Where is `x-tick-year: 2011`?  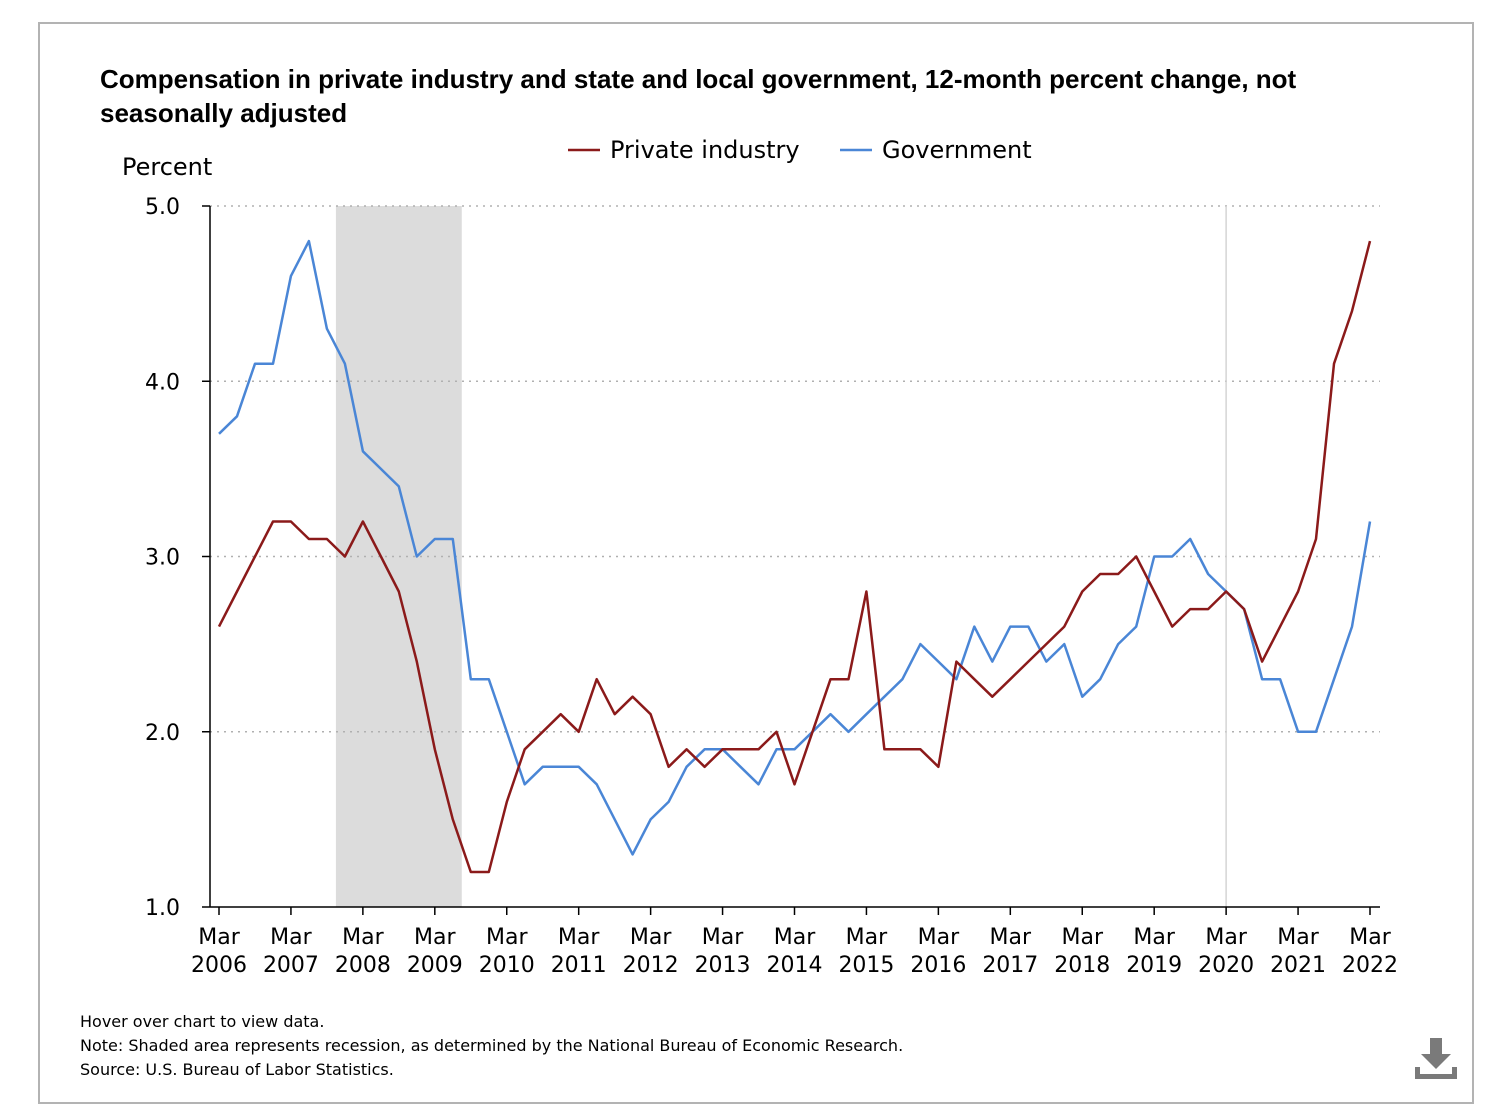 x-tick-year: 2011 is located at coordinates (579, 965).